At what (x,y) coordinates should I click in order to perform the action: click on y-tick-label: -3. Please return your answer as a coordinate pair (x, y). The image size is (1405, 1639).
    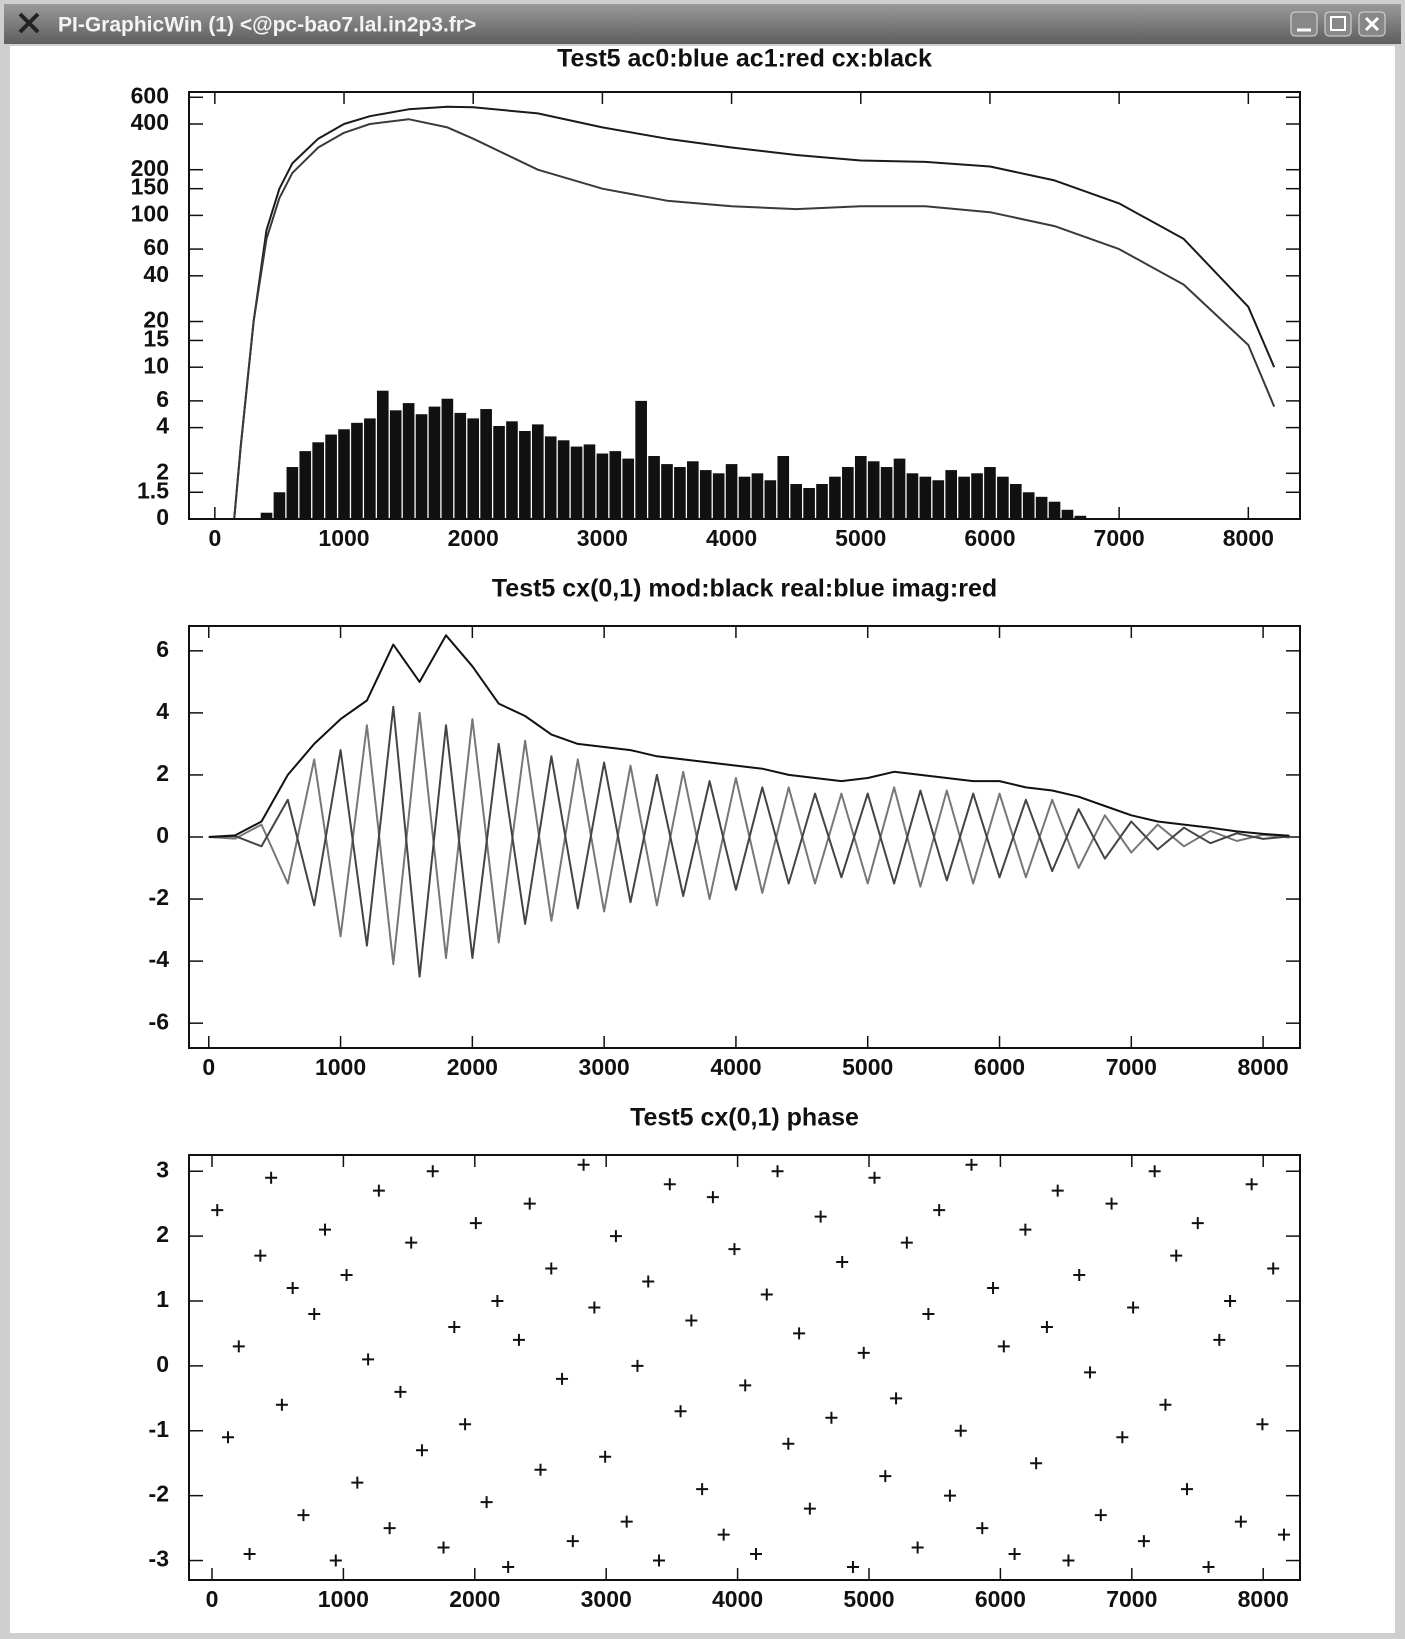
    Looking at the image, I should click on (159, 1559).